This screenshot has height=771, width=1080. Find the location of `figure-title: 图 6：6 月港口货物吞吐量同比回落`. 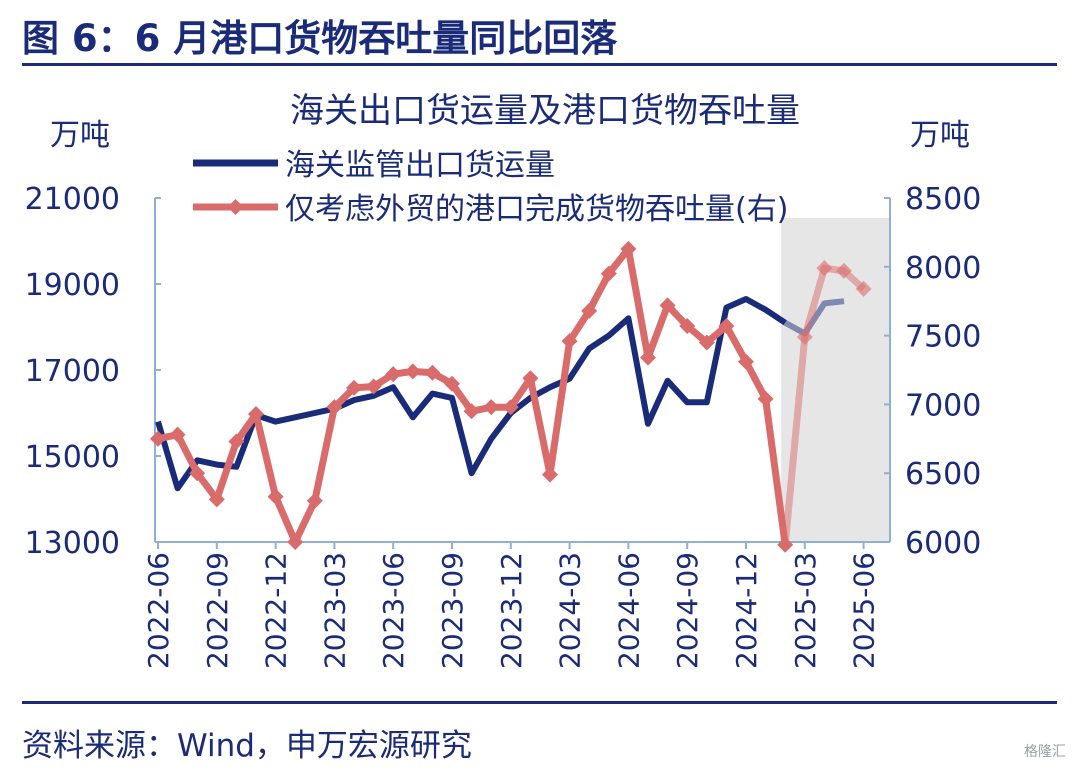

figure-title: 图 6：6 月港口货物吞吐量同比回落 is located at coordinates (320, 38).